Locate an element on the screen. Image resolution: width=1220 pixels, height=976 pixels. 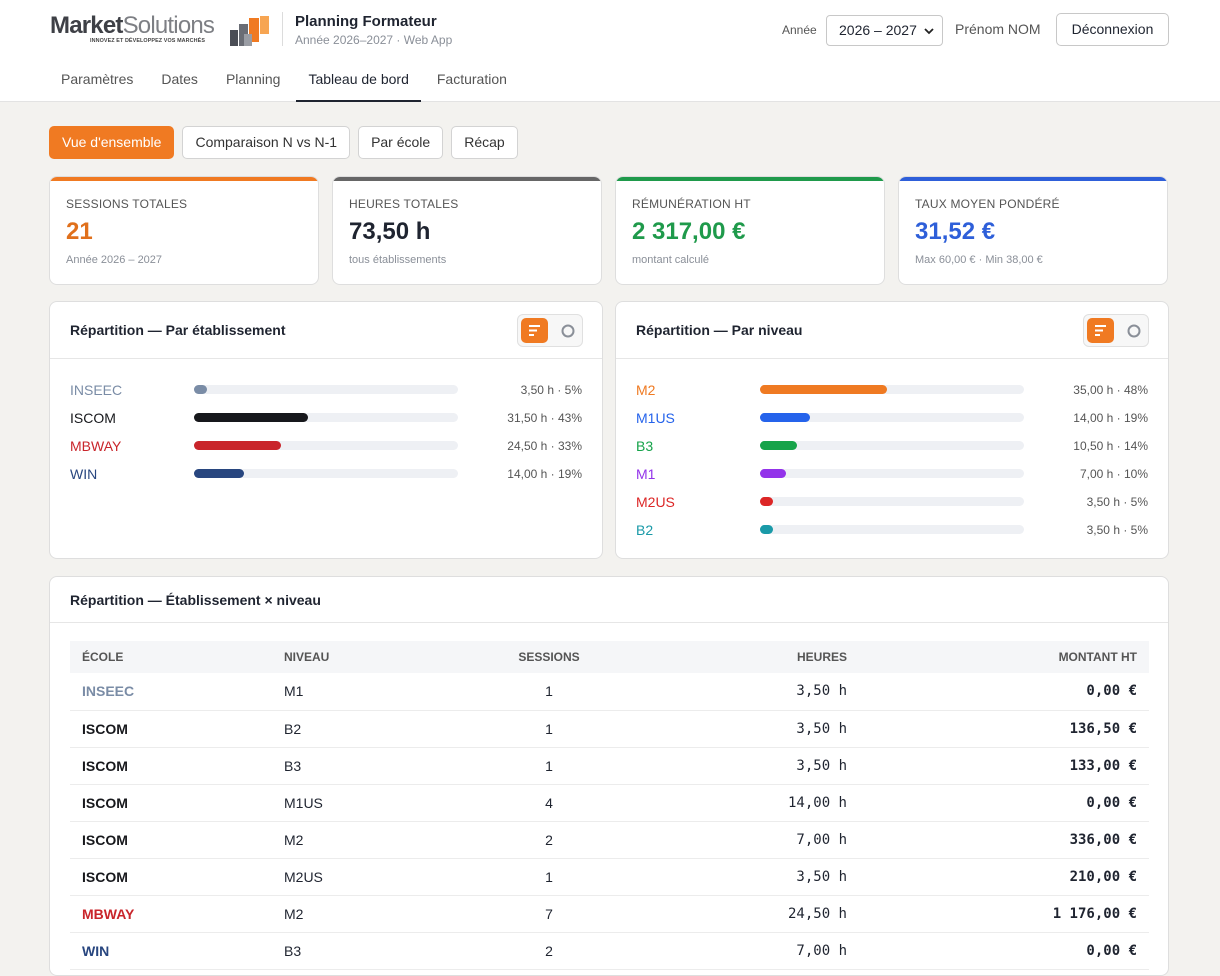
cell-heures: 7,00 h is located at coordinates (741, 951).